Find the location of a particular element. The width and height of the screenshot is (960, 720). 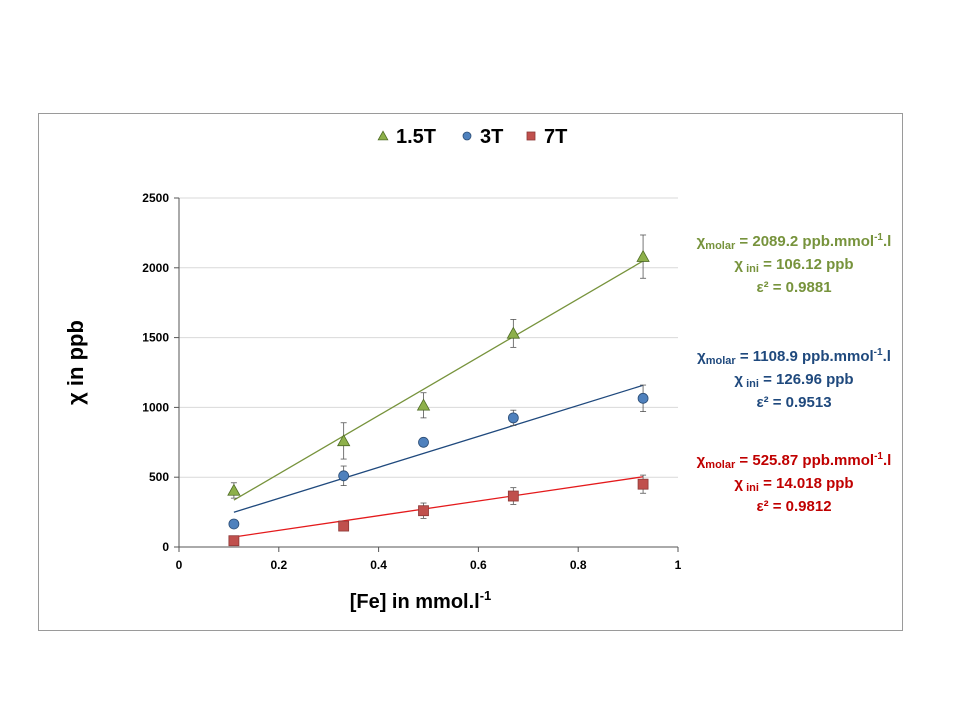

x-tick-label: 0.4 is located at coordinates (378, 565).